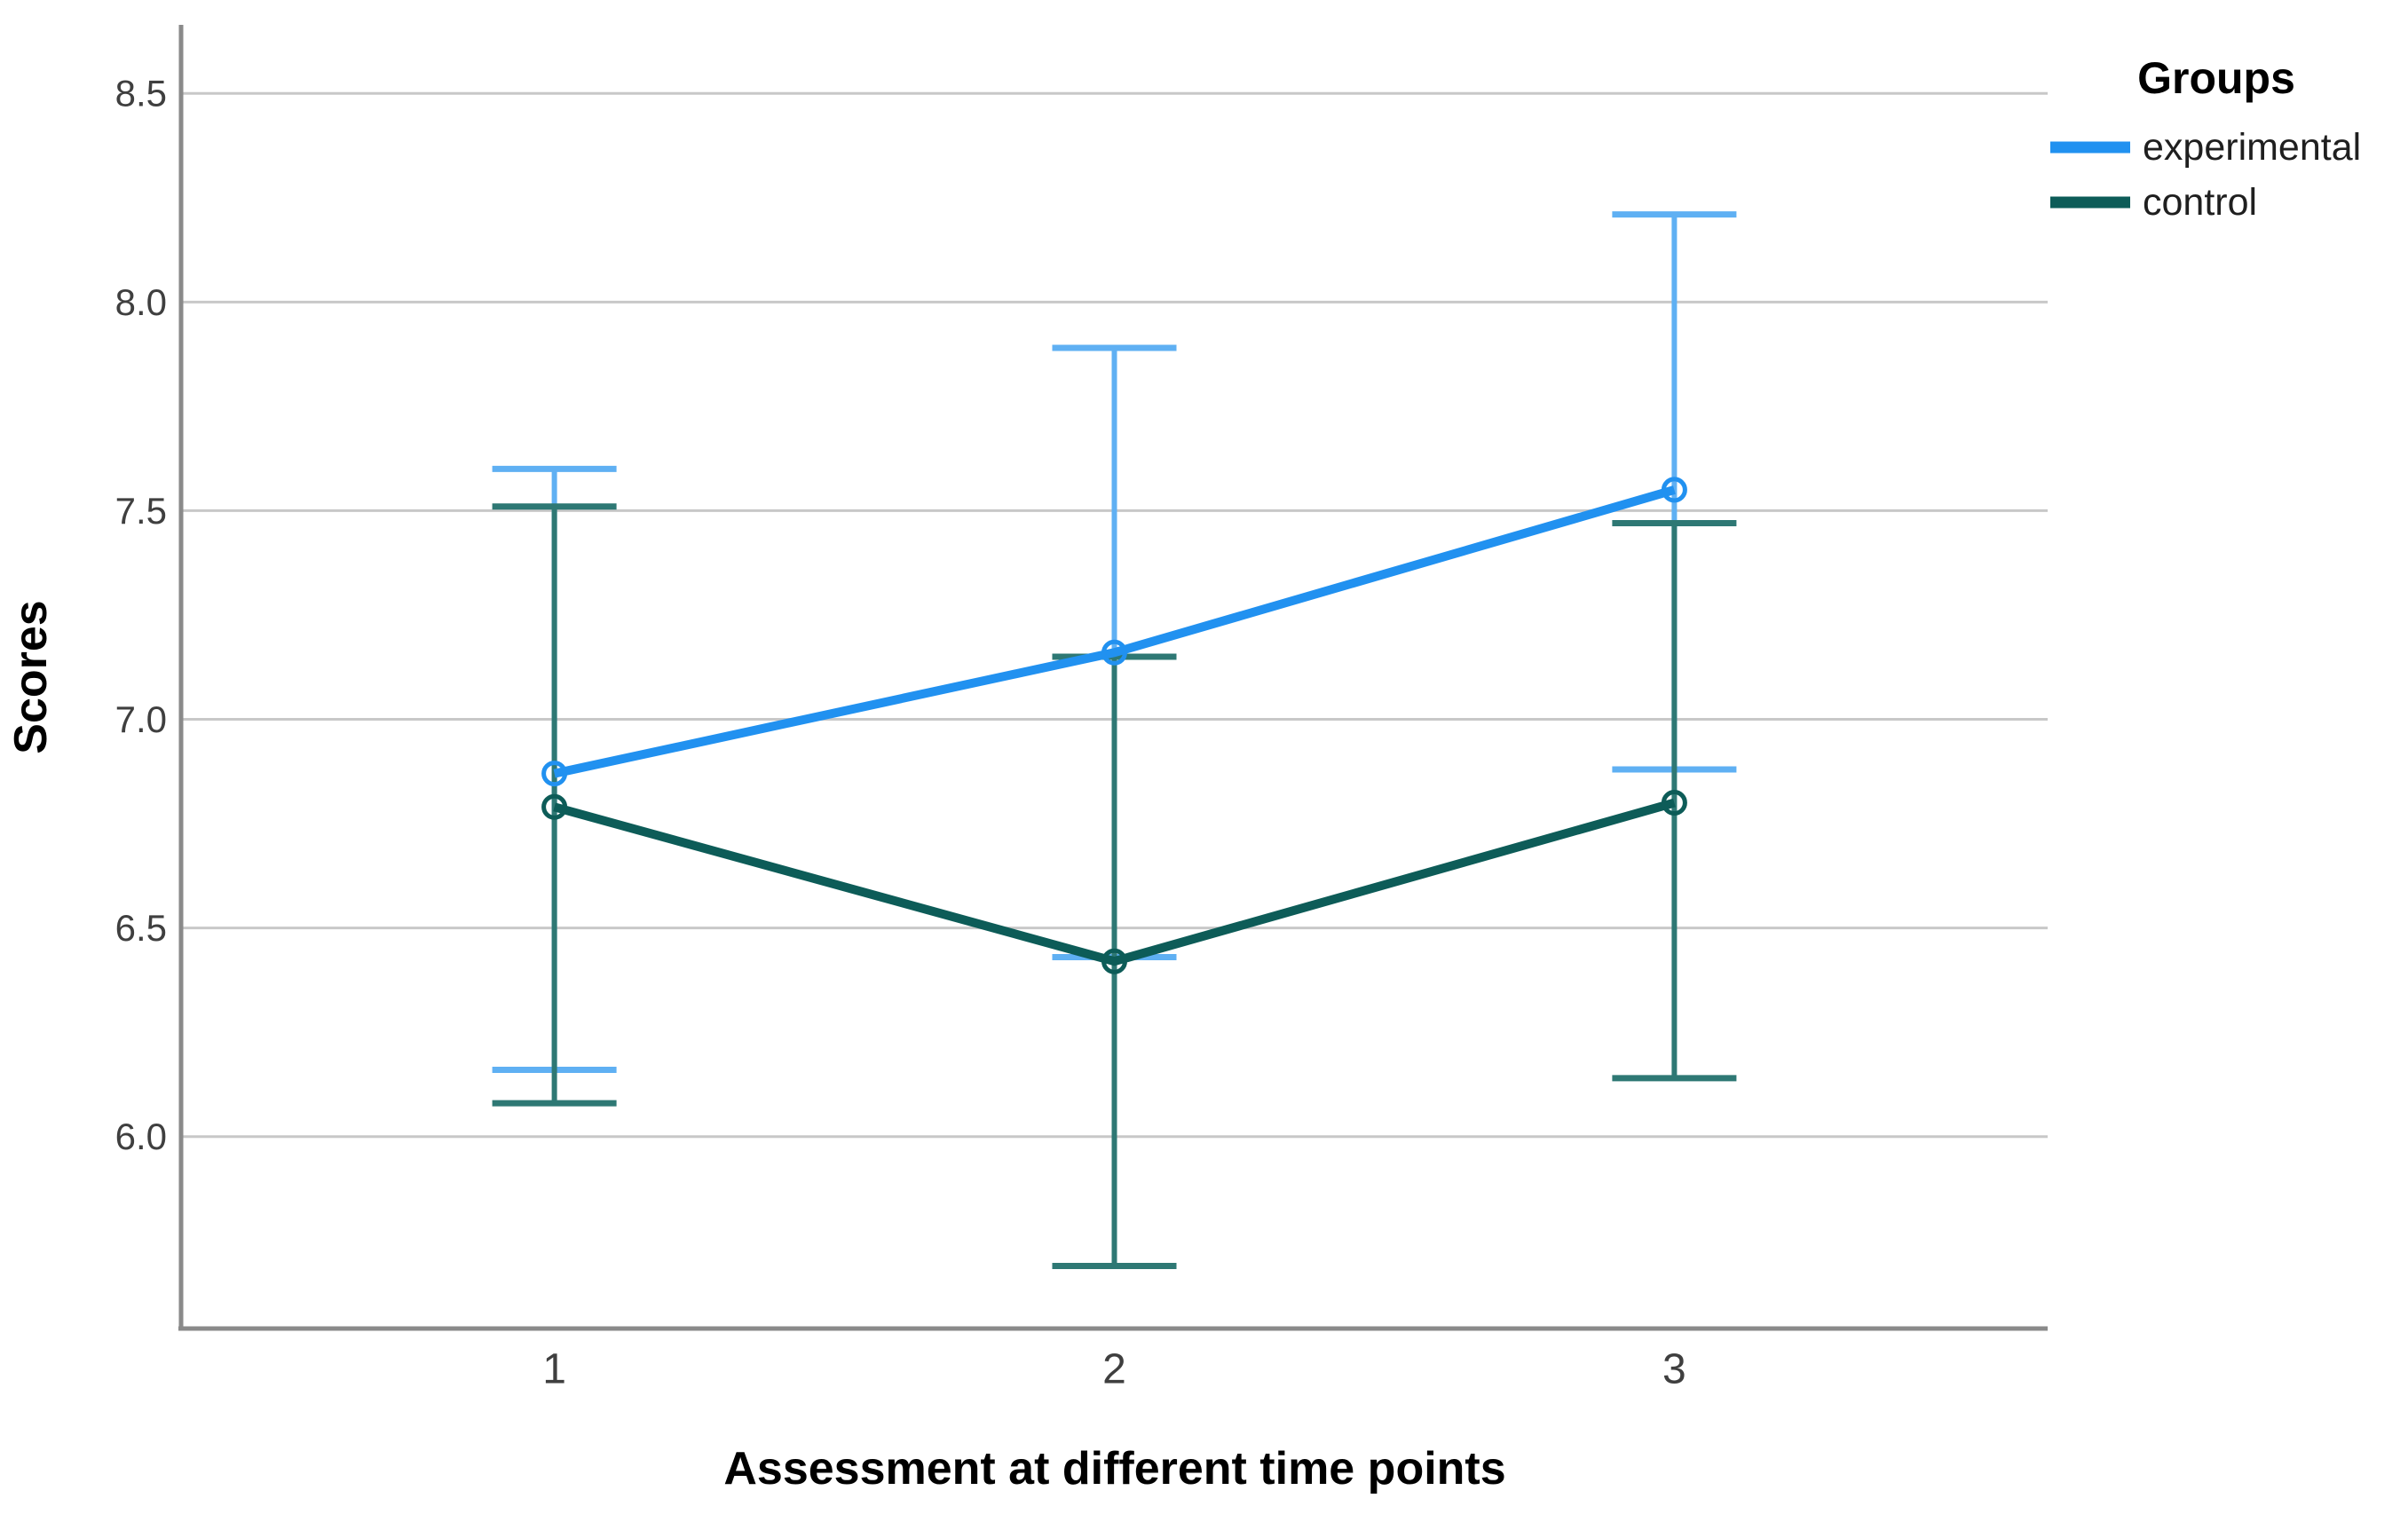 The width and height of the screenshot is (2408, 1530). Describe the element at coordinates (1114, 882) in the screenshot. I see `series-line-control` at that location.